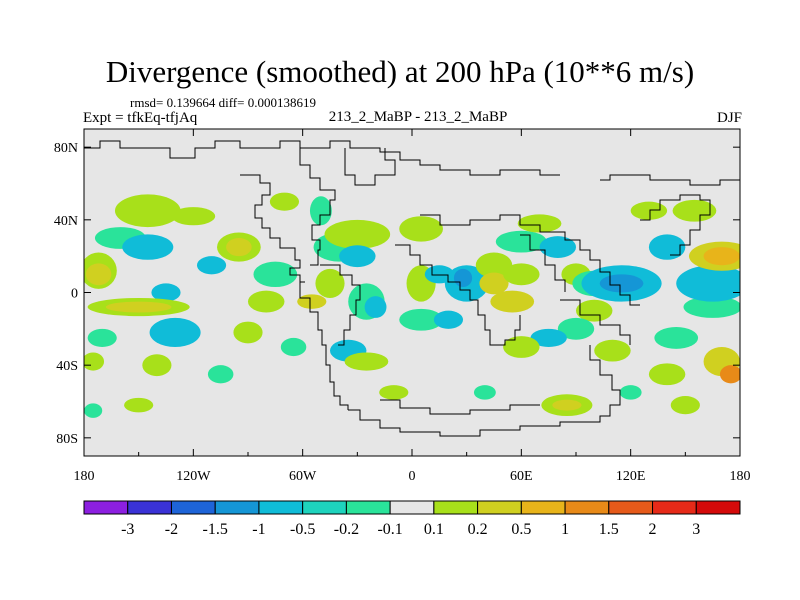  Describe the element at coordinates (729, 118) in the screenshot. I see `season-label: DJF` at that location.